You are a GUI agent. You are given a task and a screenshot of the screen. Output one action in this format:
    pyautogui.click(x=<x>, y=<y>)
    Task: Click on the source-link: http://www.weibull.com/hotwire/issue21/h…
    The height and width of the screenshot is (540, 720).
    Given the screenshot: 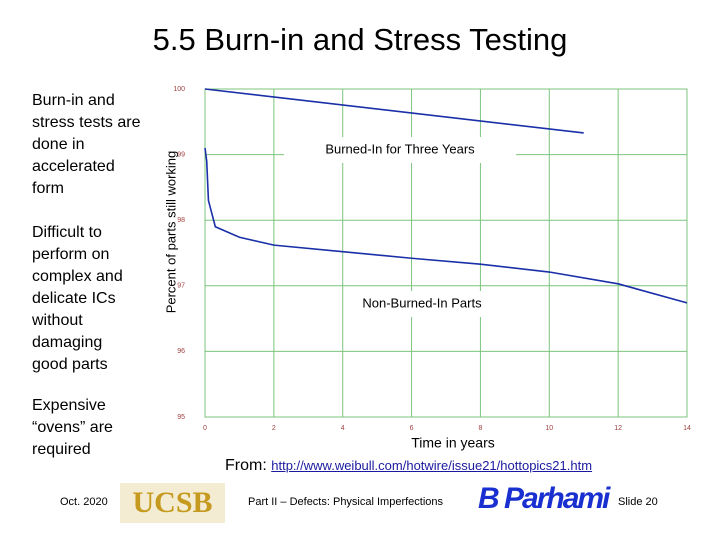 What is the action you would take?
    pyautogui.click(x=432, y=465)
    